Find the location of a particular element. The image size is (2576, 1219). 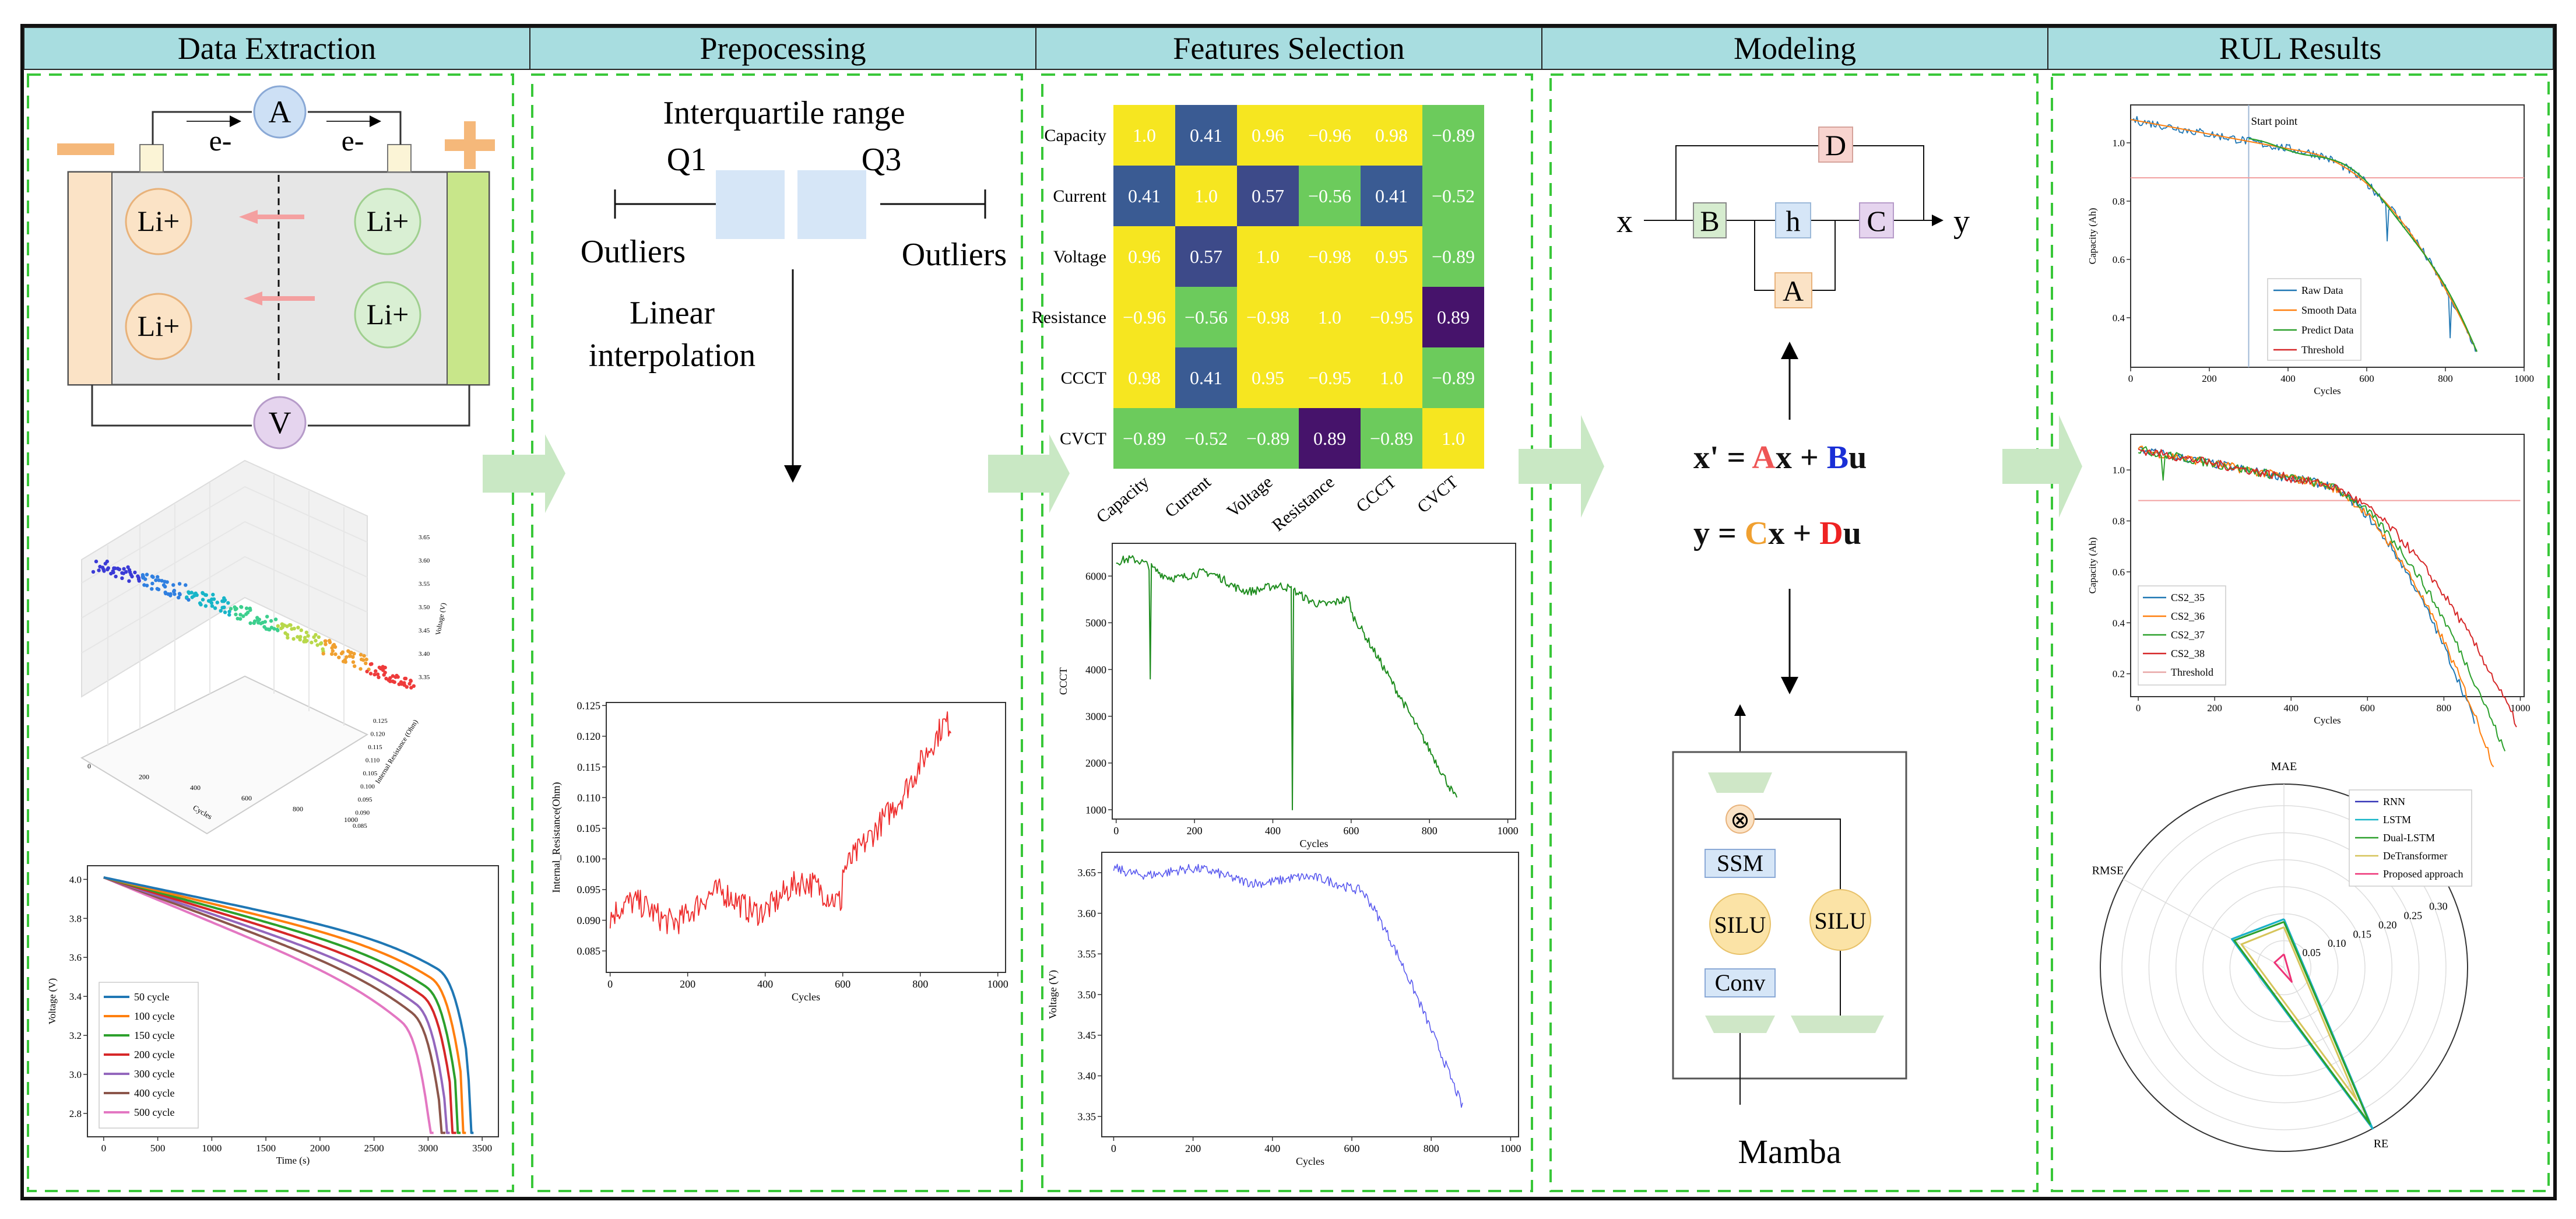

block-h is located at coordinates (1793, 220).